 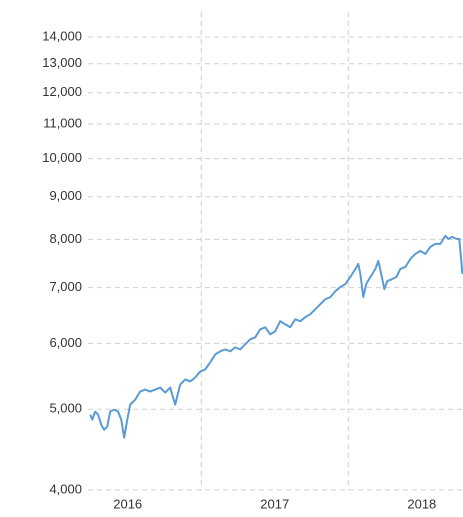 What do you see at coordinates (65, 488) in the screenshot?
I see `y-tick-label: 4,000` at bounding box center [65, 488].